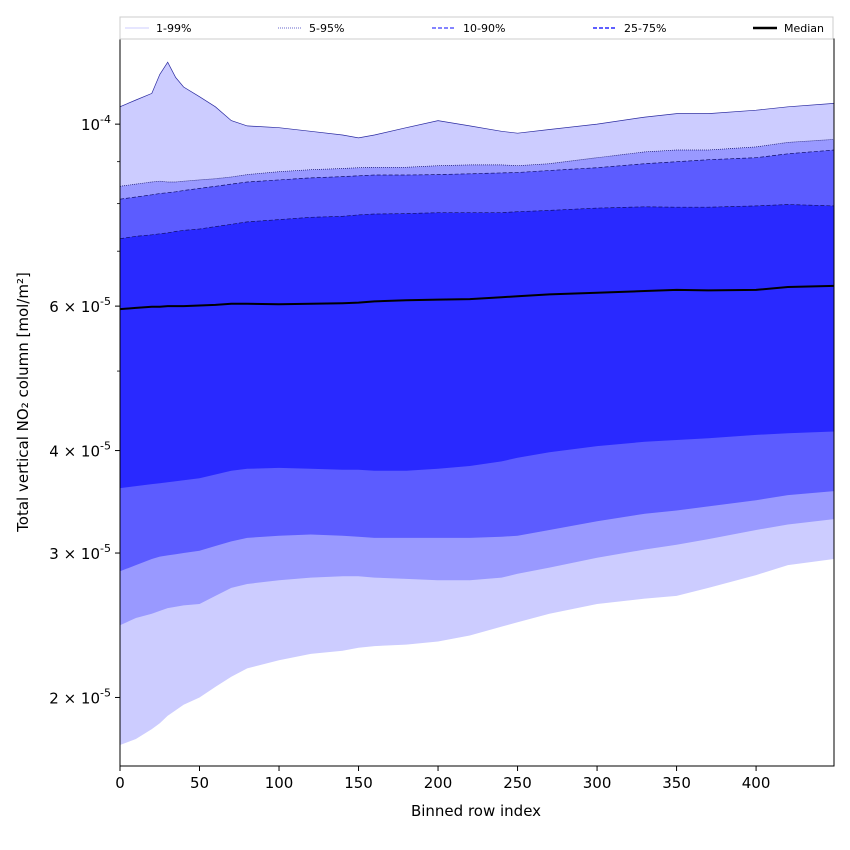 The image size is (850, 850). What do you see at coordinates (477, 222) in the screenshot?
I see `band-upper-edge-25-75pct` at bounding box center [477, 222].